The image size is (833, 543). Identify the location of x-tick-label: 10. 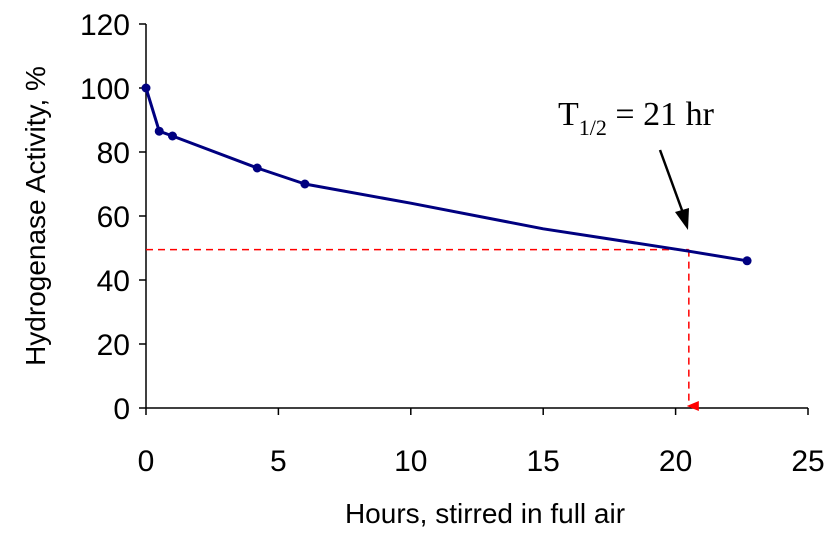
(410, 461).